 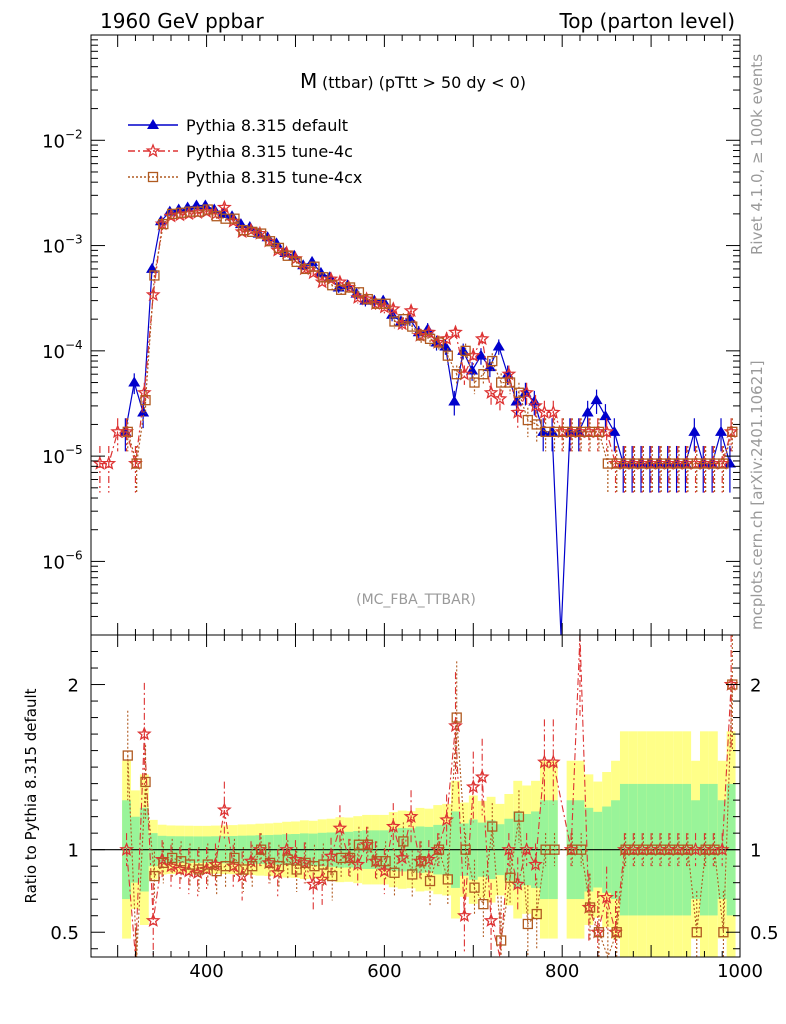 I want to click on header-right: Top (parton level), so click(x=646, y=21).